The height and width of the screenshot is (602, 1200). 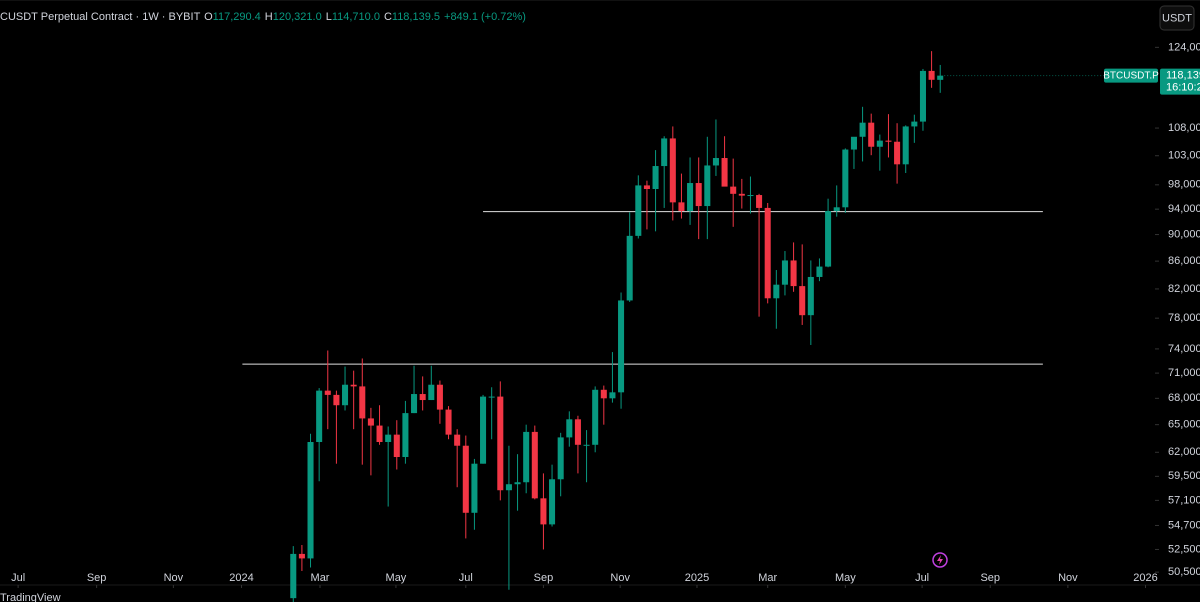 What do you see at coordinates (697, 578) in the screenshot?
I see `x-tick-label: 2025` at bounding box center [697, 578].